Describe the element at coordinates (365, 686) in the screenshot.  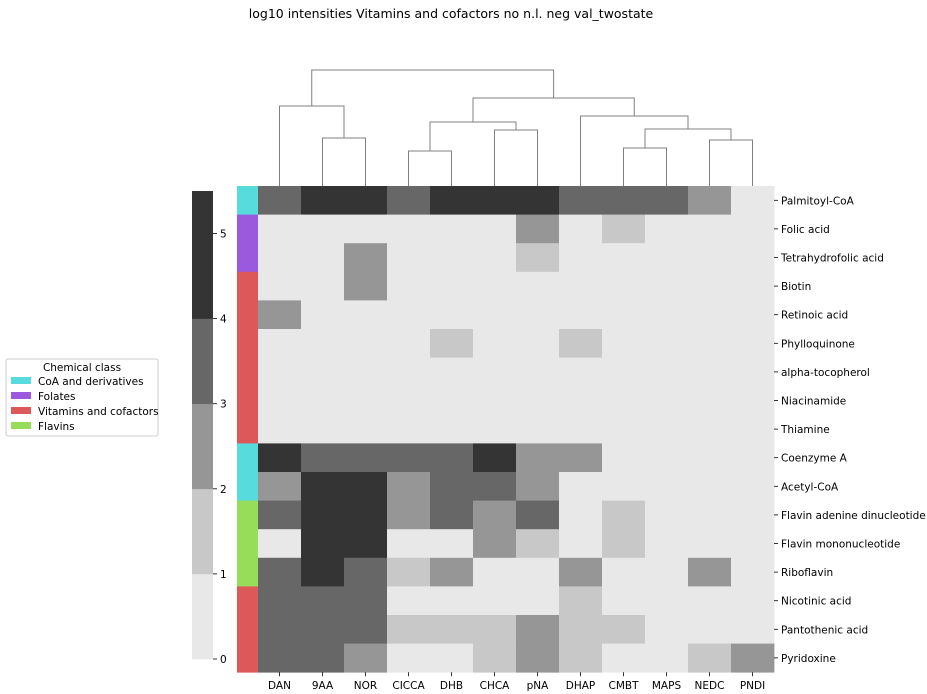
I see `column-label-nor: NOR` at that location.